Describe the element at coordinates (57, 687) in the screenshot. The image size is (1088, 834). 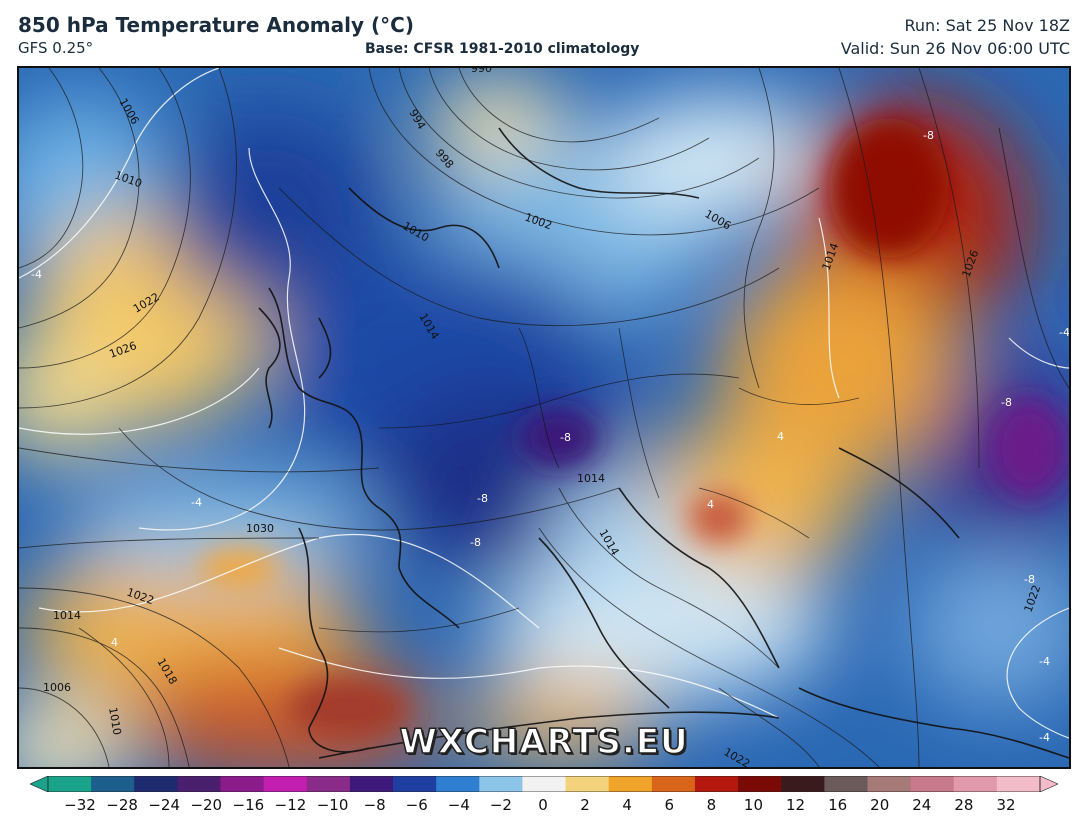
I see `isobar-label: 1006` at that location.